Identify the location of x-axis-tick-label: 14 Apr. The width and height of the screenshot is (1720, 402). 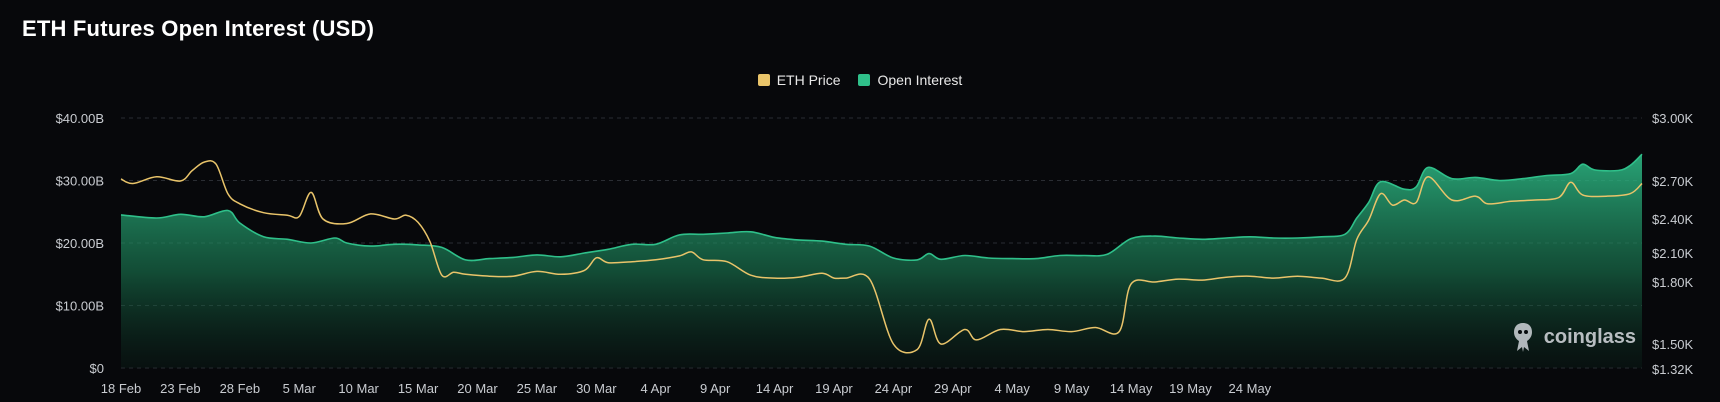
(775, 388).